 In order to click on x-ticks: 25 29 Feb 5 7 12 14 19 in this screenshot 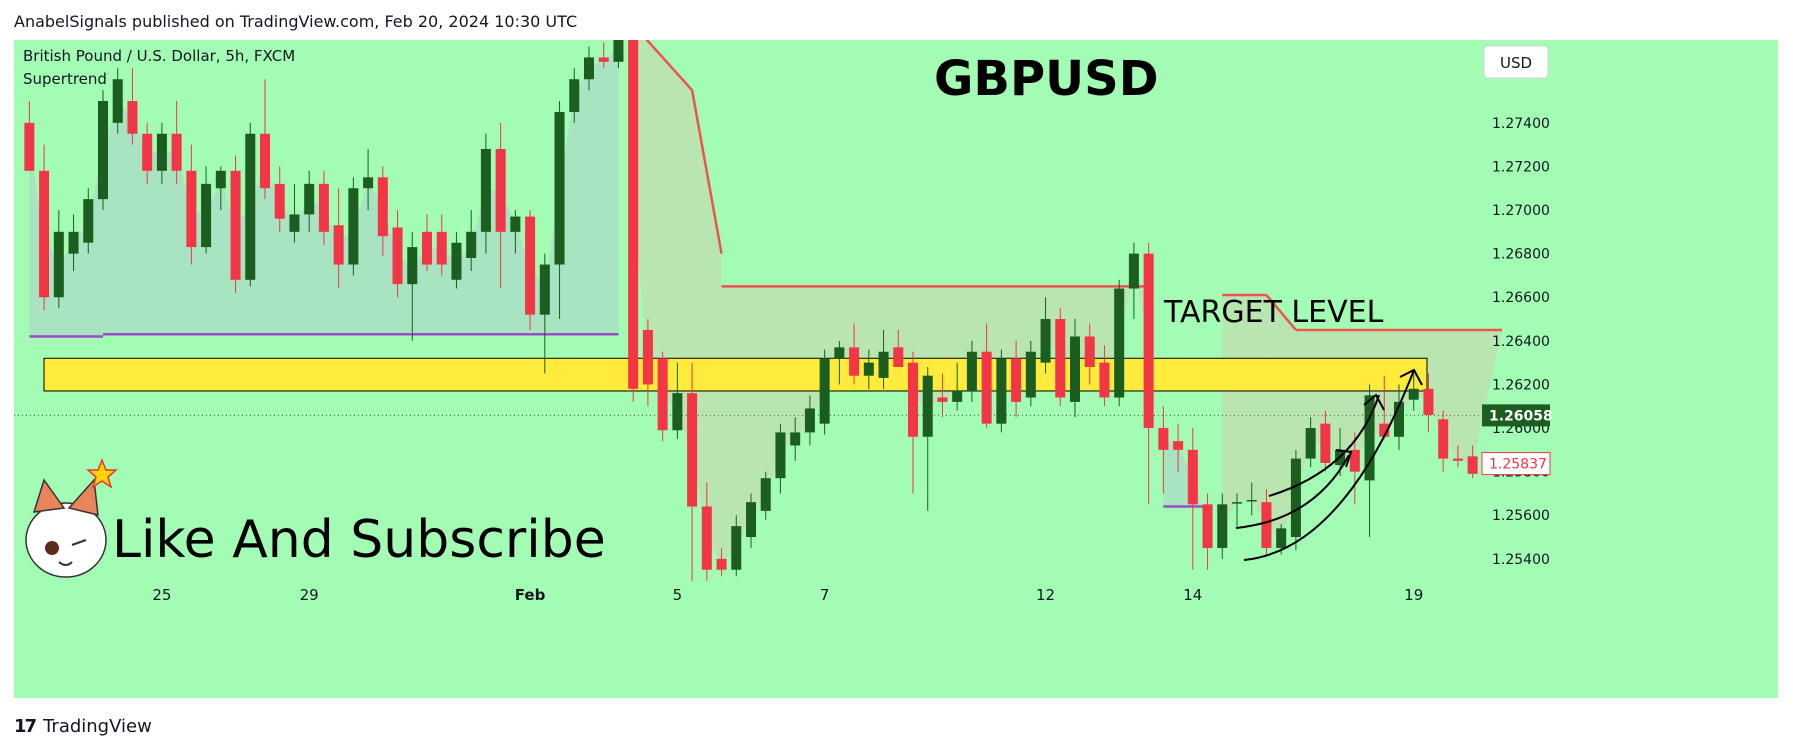, I will do `click(787, 595)`.